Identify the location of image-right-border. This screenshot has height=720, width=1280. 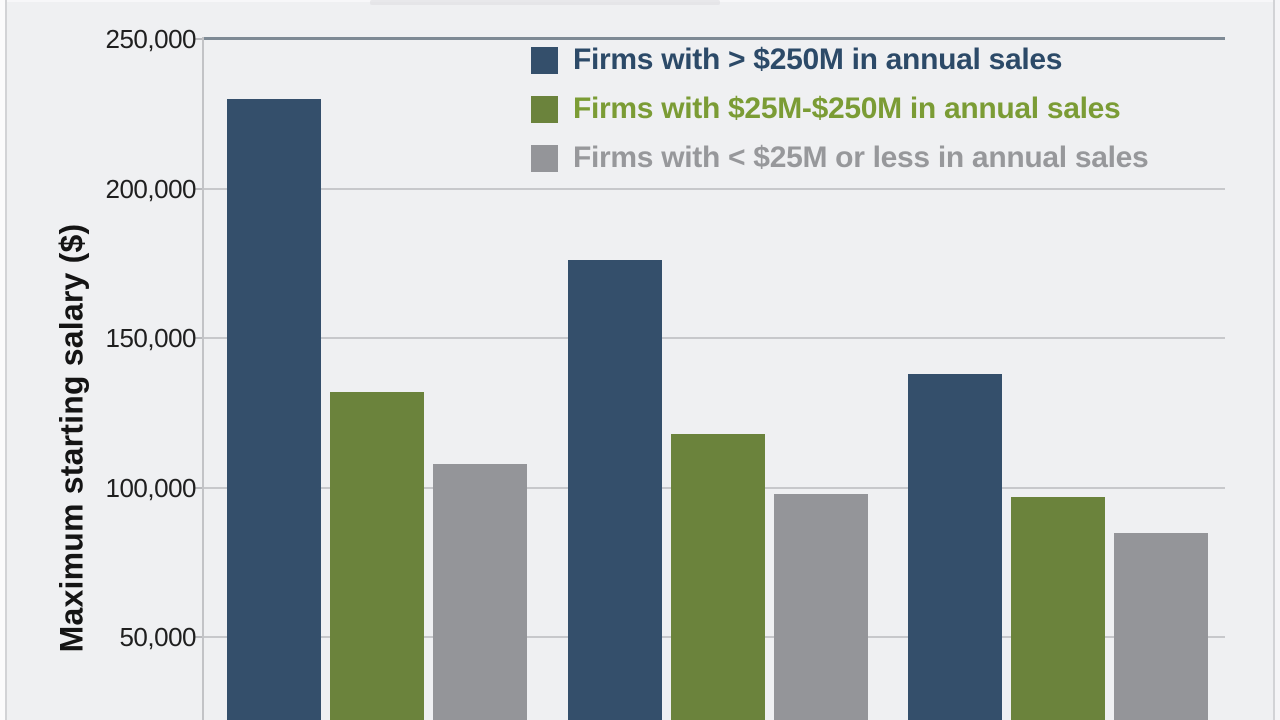
(1274, 360).